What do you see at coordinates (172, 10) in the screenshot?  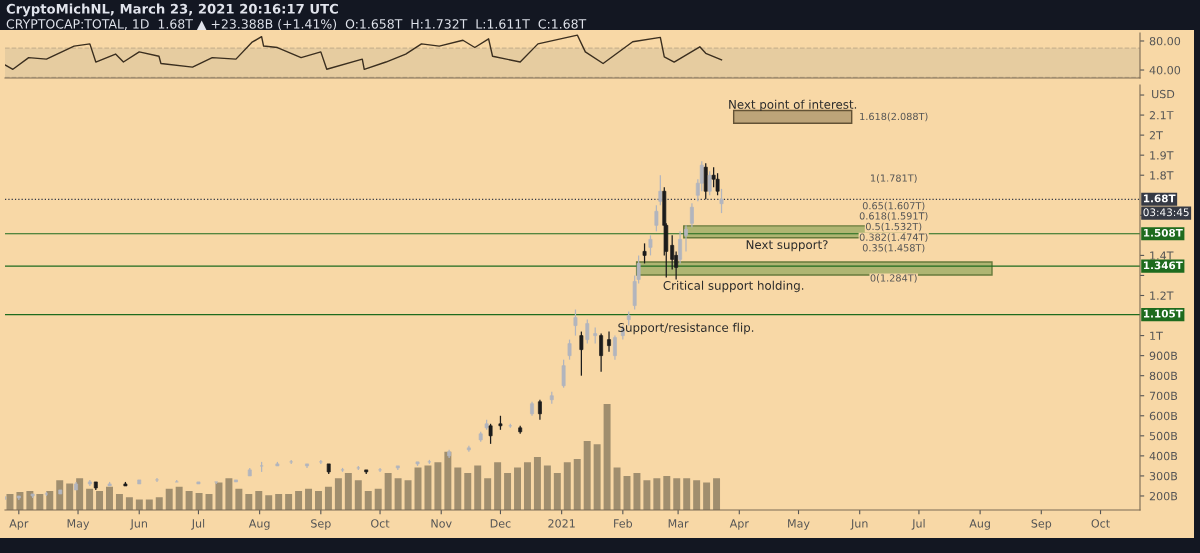 I see `chart-title: CryptoMichNL, March 23, 2021 20:16:17 UTC` at bounding box center [172, 10].